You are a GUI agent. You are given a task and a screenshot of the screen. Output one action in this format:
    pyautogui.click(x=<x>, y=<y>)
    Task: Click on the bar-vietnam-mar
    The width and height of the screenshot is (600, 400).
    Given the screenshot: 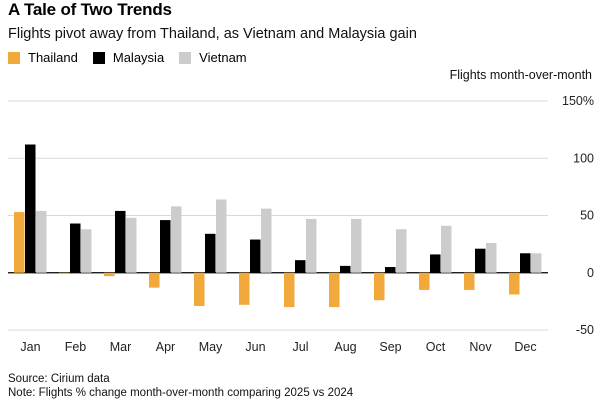 What is the action you would take?
    pyautogui.click(x=131, y=245)
    